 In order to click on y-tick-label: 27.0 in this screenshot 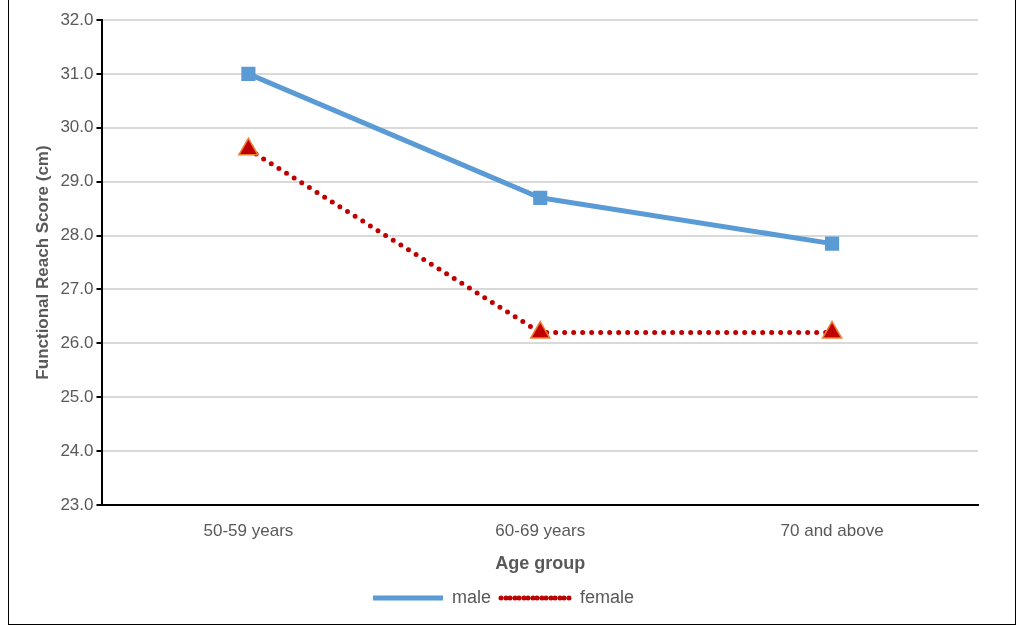, I will do `click(77, 289)`.